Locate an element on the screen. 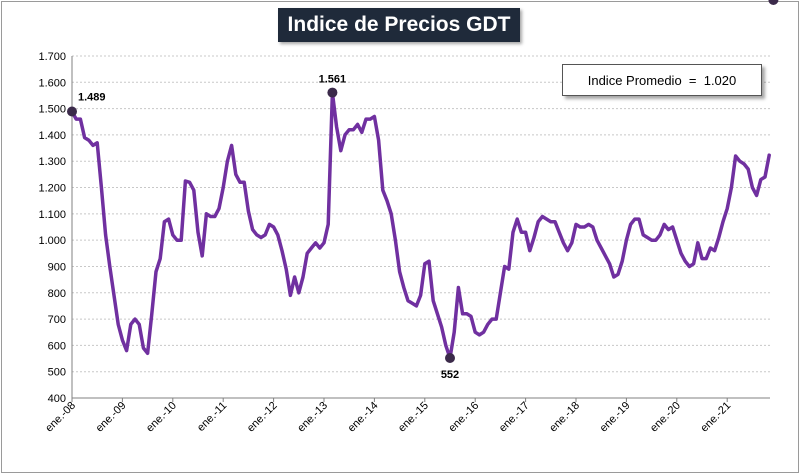 This screenshot has width=800, height=474. data-label: 1.561 is located at coordinates (333, 80).